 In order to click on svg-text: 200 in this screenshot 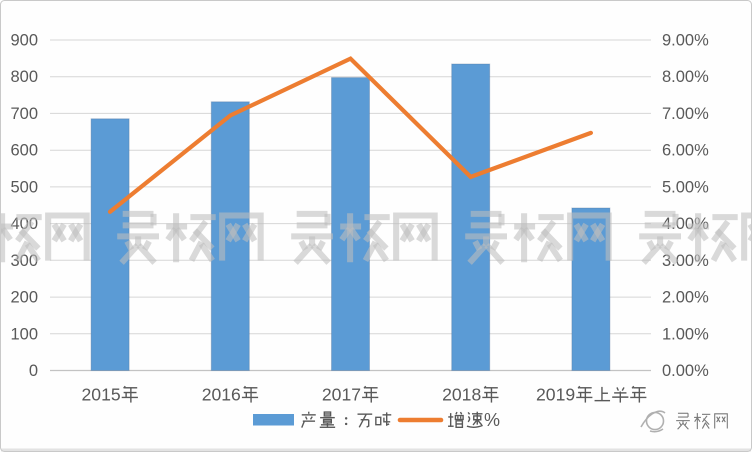, I will do `click(24, 298)`.